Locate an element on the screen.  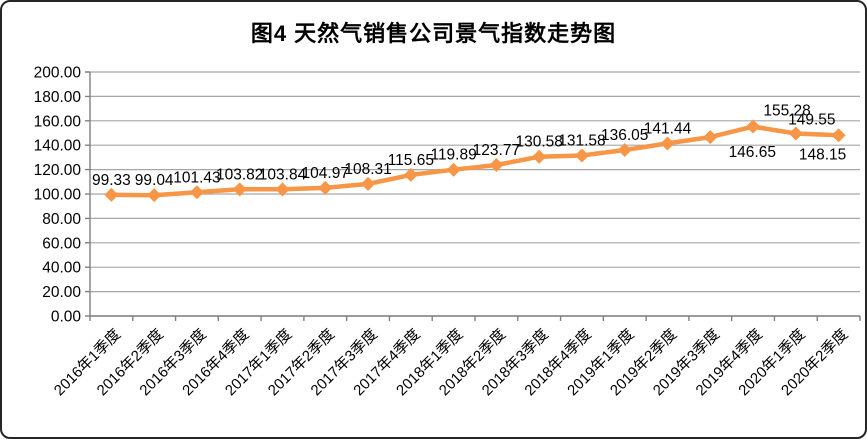
y-tick-label: 60.00 is located at coordinates (61, 243).